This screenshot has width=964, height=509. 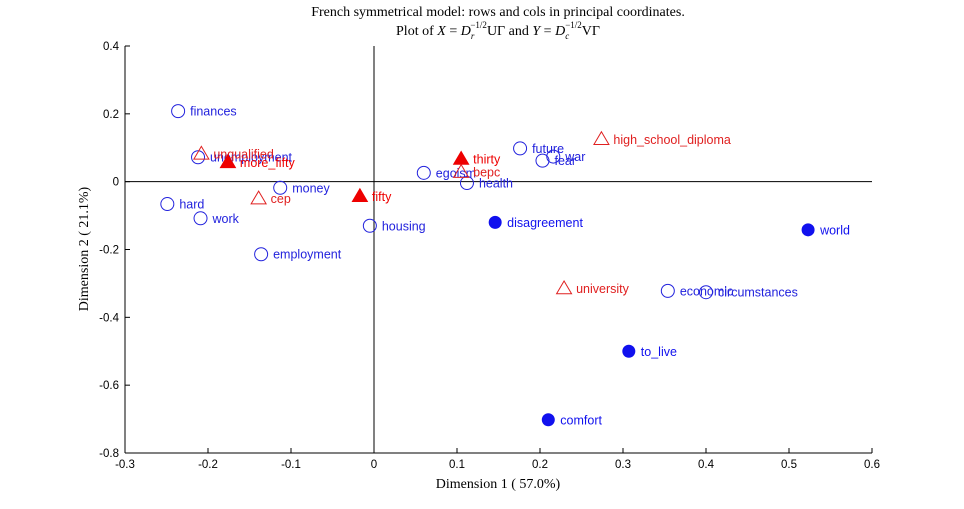 I want to click on y-tick-label: -0.4, so click(x=109, y=318).